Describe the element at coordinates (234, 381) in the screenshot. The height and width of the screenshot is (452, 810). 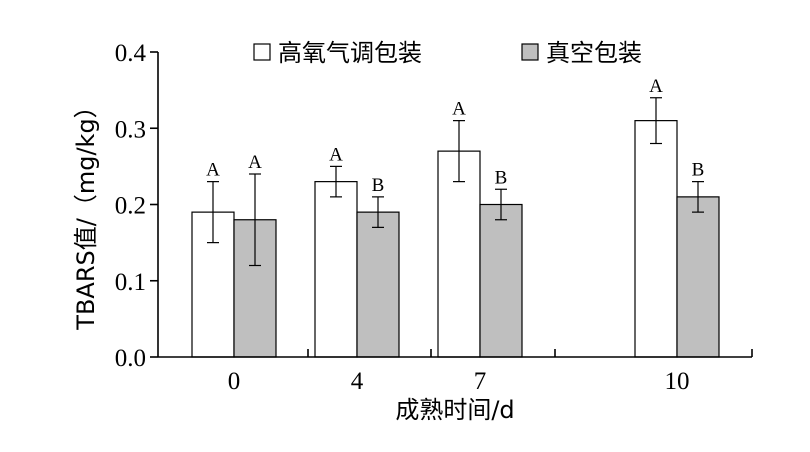
I see `x-tick-label: 0` at that location.